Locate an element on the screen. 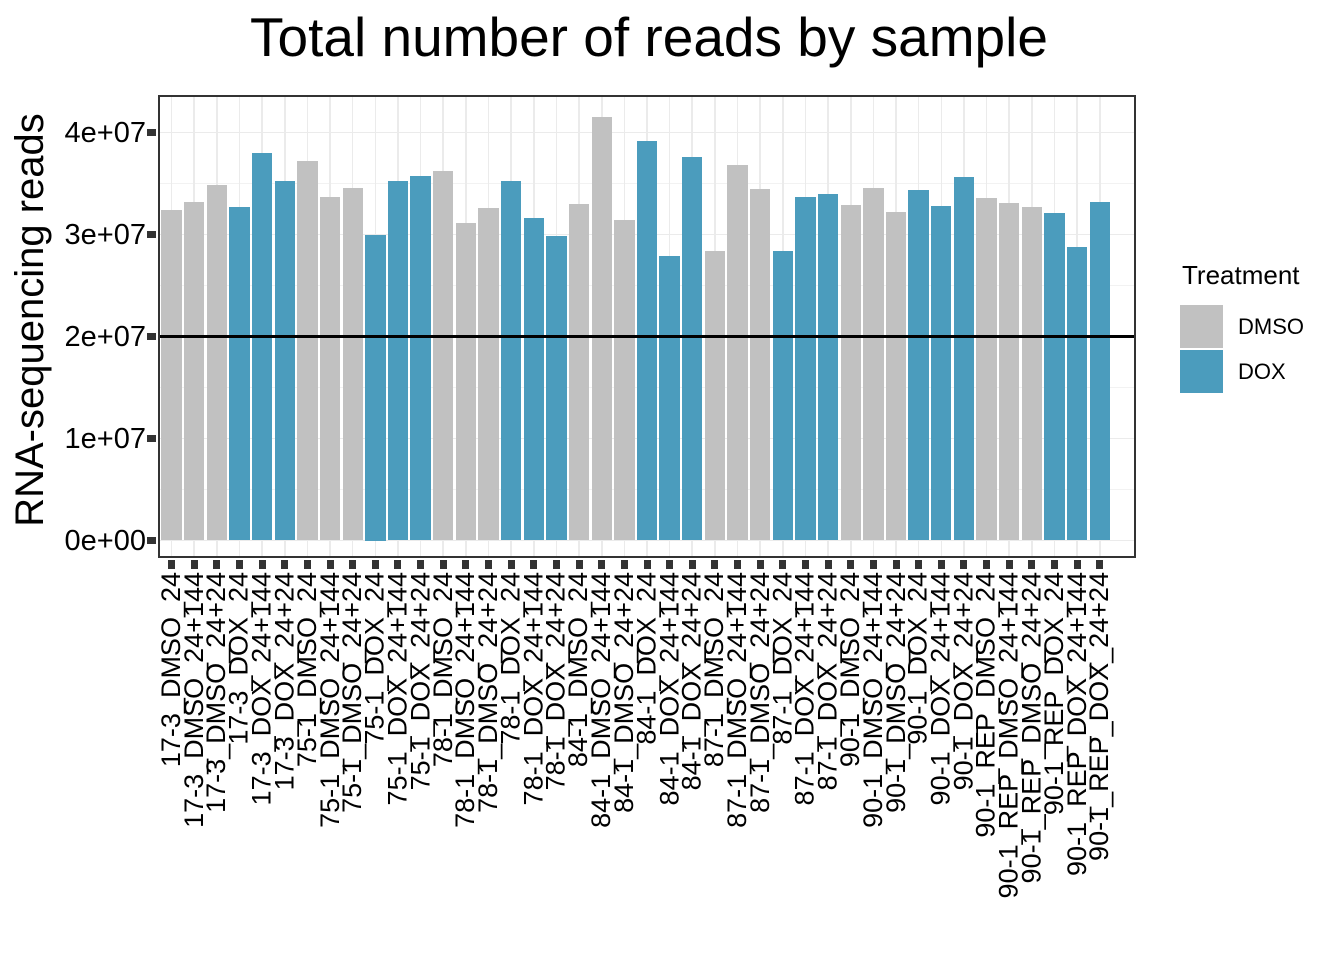 This screenshot has height=960, width=1344. bar-17-3_DOX_24+144 is located at coordinates (262, 346).